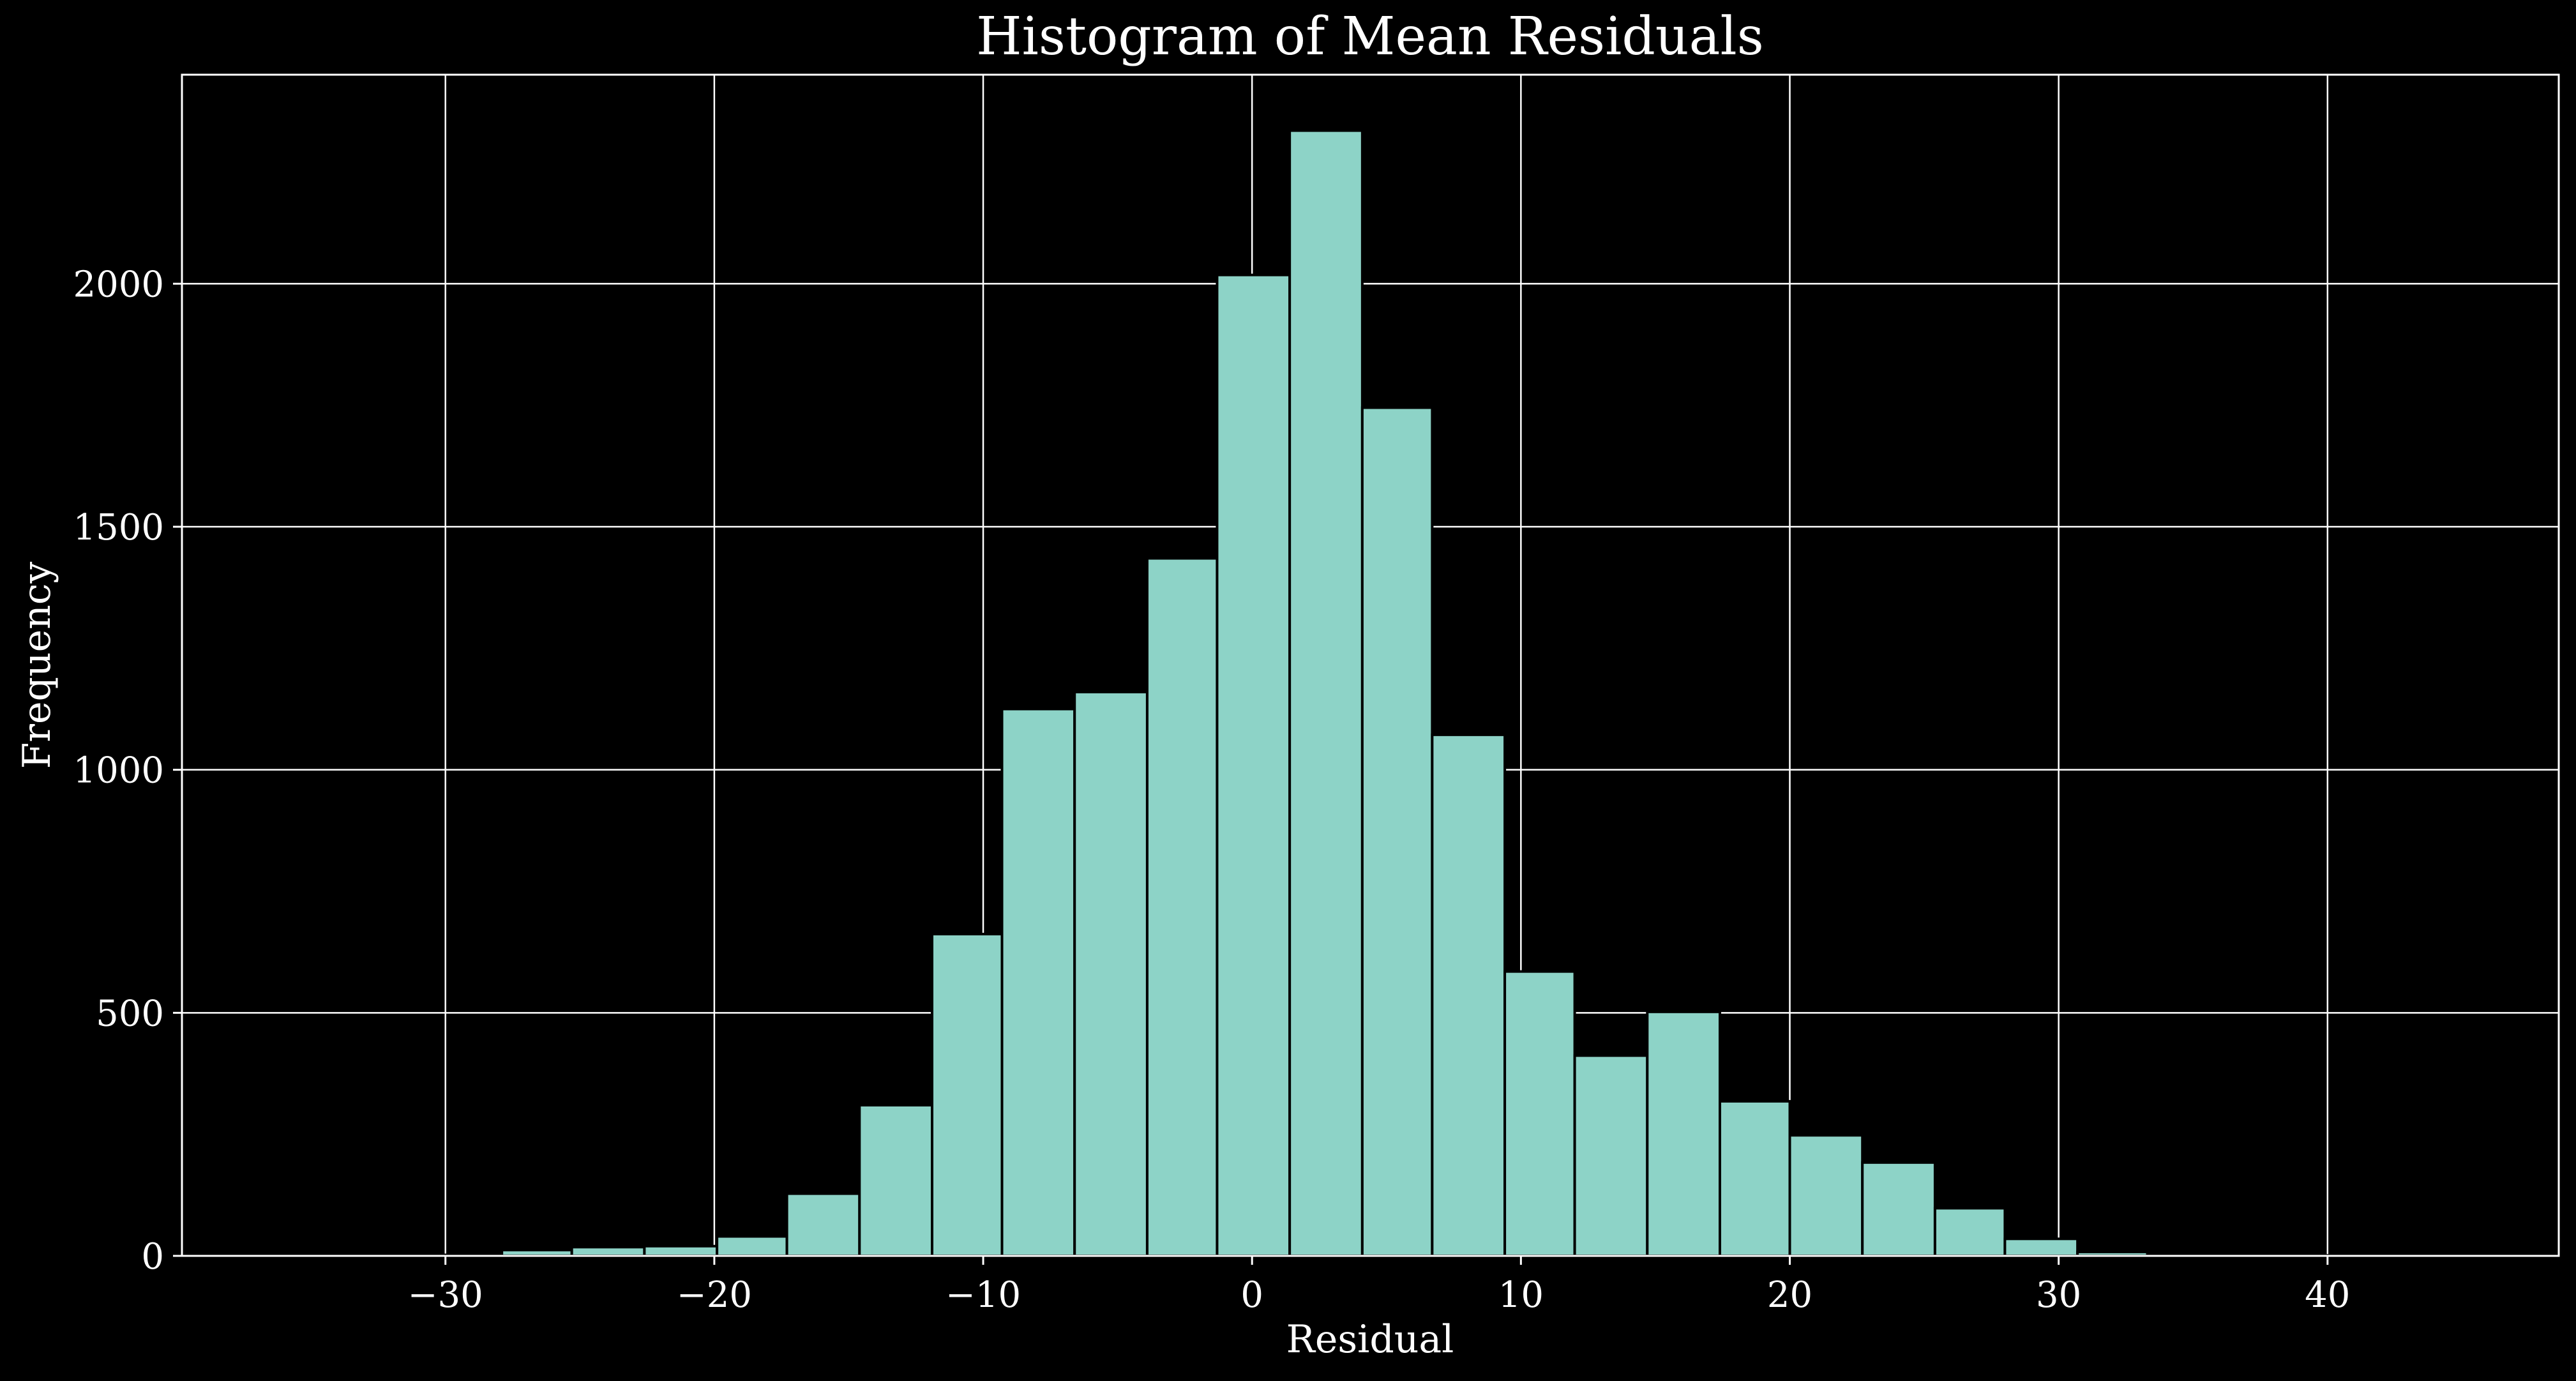 The image size is (2576, 1381). Describe the element at coordinates (118, 284) in the screenshot. I see `y-tick-label: 2000` at that location.